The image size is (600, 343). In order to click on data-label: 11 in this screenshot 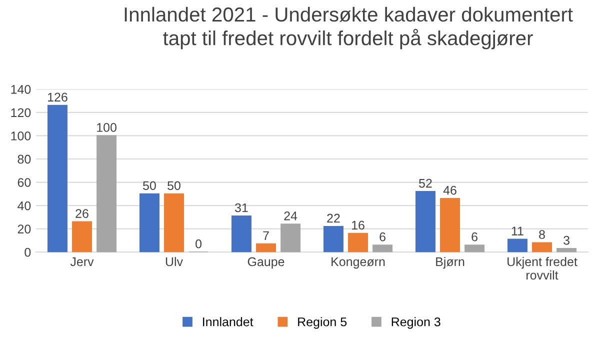, I will do `click(518, 231)`.